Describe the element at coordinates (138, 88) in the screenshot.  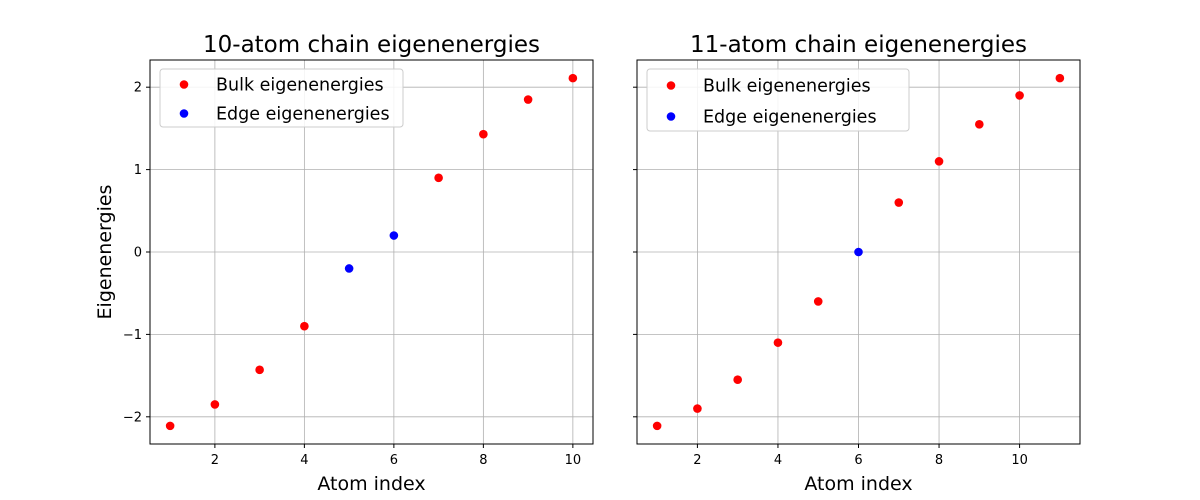
I see `y-tick-label: 2` at that location.